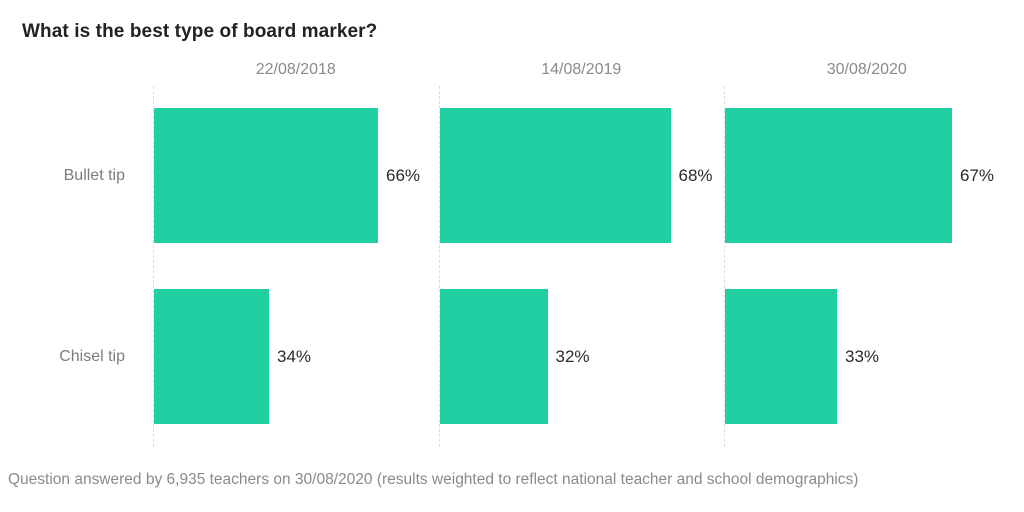  I want to click on value-label-chisel-tip-2020: 33%, so click(862, 356).